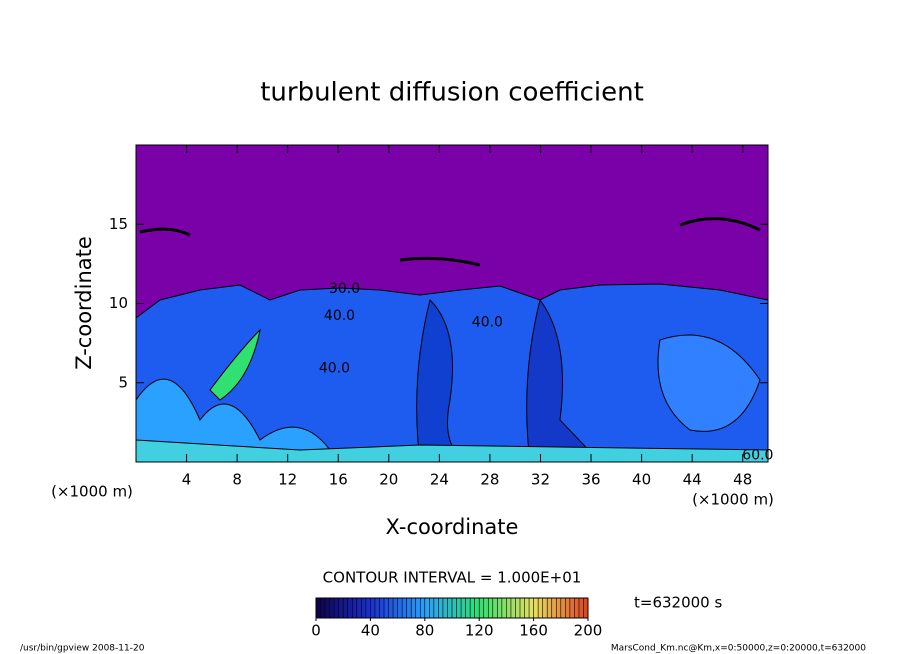 This screenshot has height=654, width=904. I want to click on y-tick-label: 10, so click(118, 303).